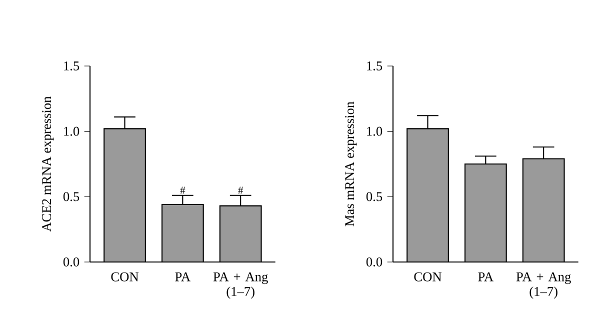 The width and height of the screenshot is (600, 328). Describe the element at coordinates (351, 164) in the screenshot. I see `y-axis-title: Mas mRNA expression` at that location.